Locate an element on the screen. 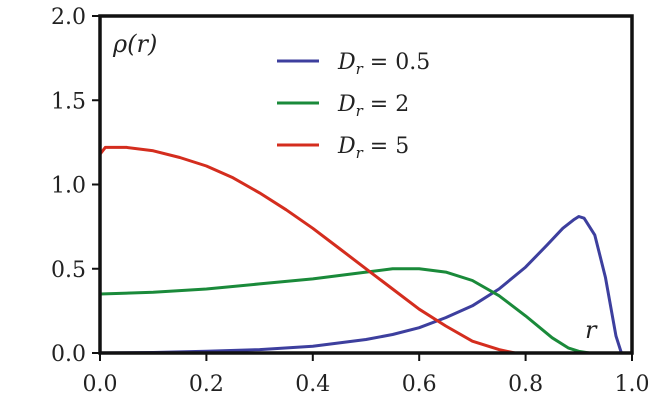 Image resolution: width=666 pixels, height=407 pixels. legend: Dr = 0.5 Dr = 2 Dr = 5 is located at coordinates (353, 106).